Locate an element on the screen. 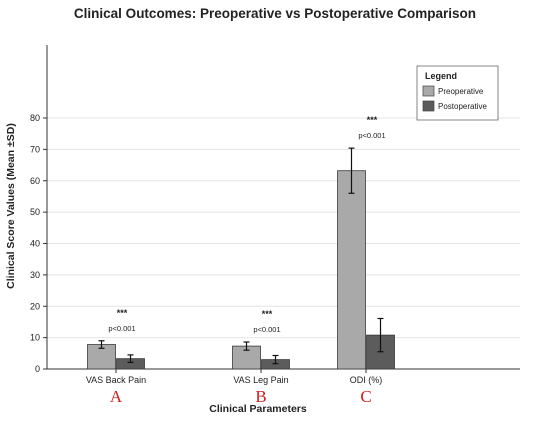 This screenshot has height=422, width=550. y-ticks: 0 10 20 30 40 50 60 70 80 is located at coordinates (38, 243).